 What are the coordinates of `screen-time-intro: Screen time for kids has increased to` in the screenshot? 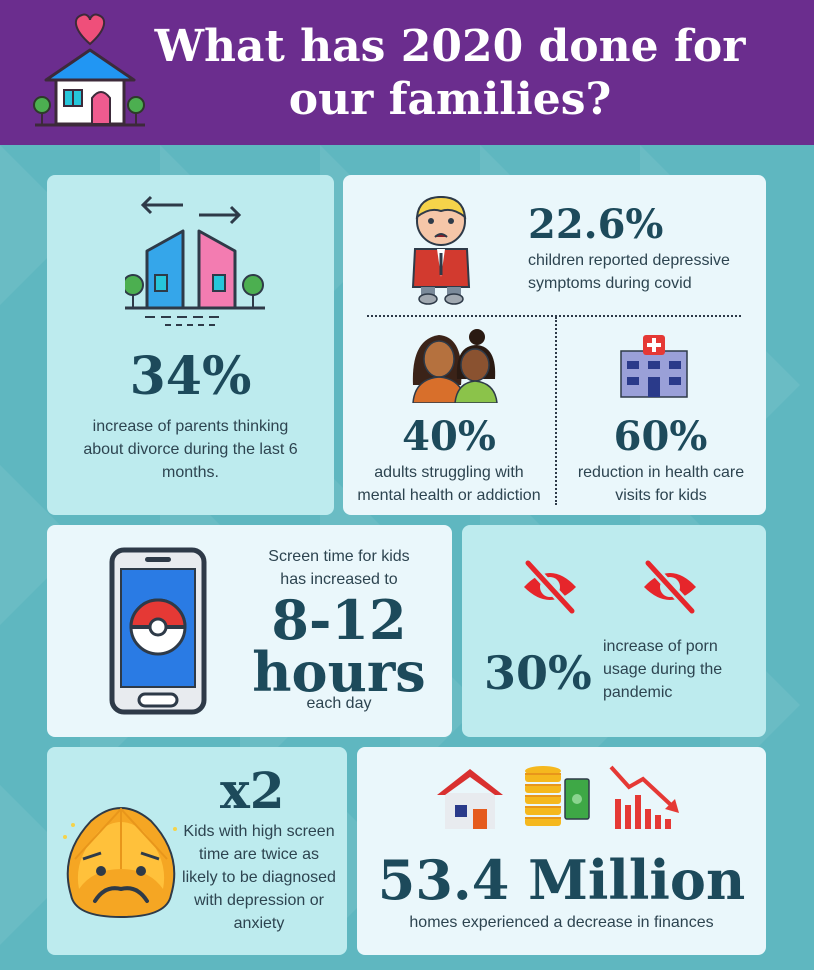 It's located at (339, 568).